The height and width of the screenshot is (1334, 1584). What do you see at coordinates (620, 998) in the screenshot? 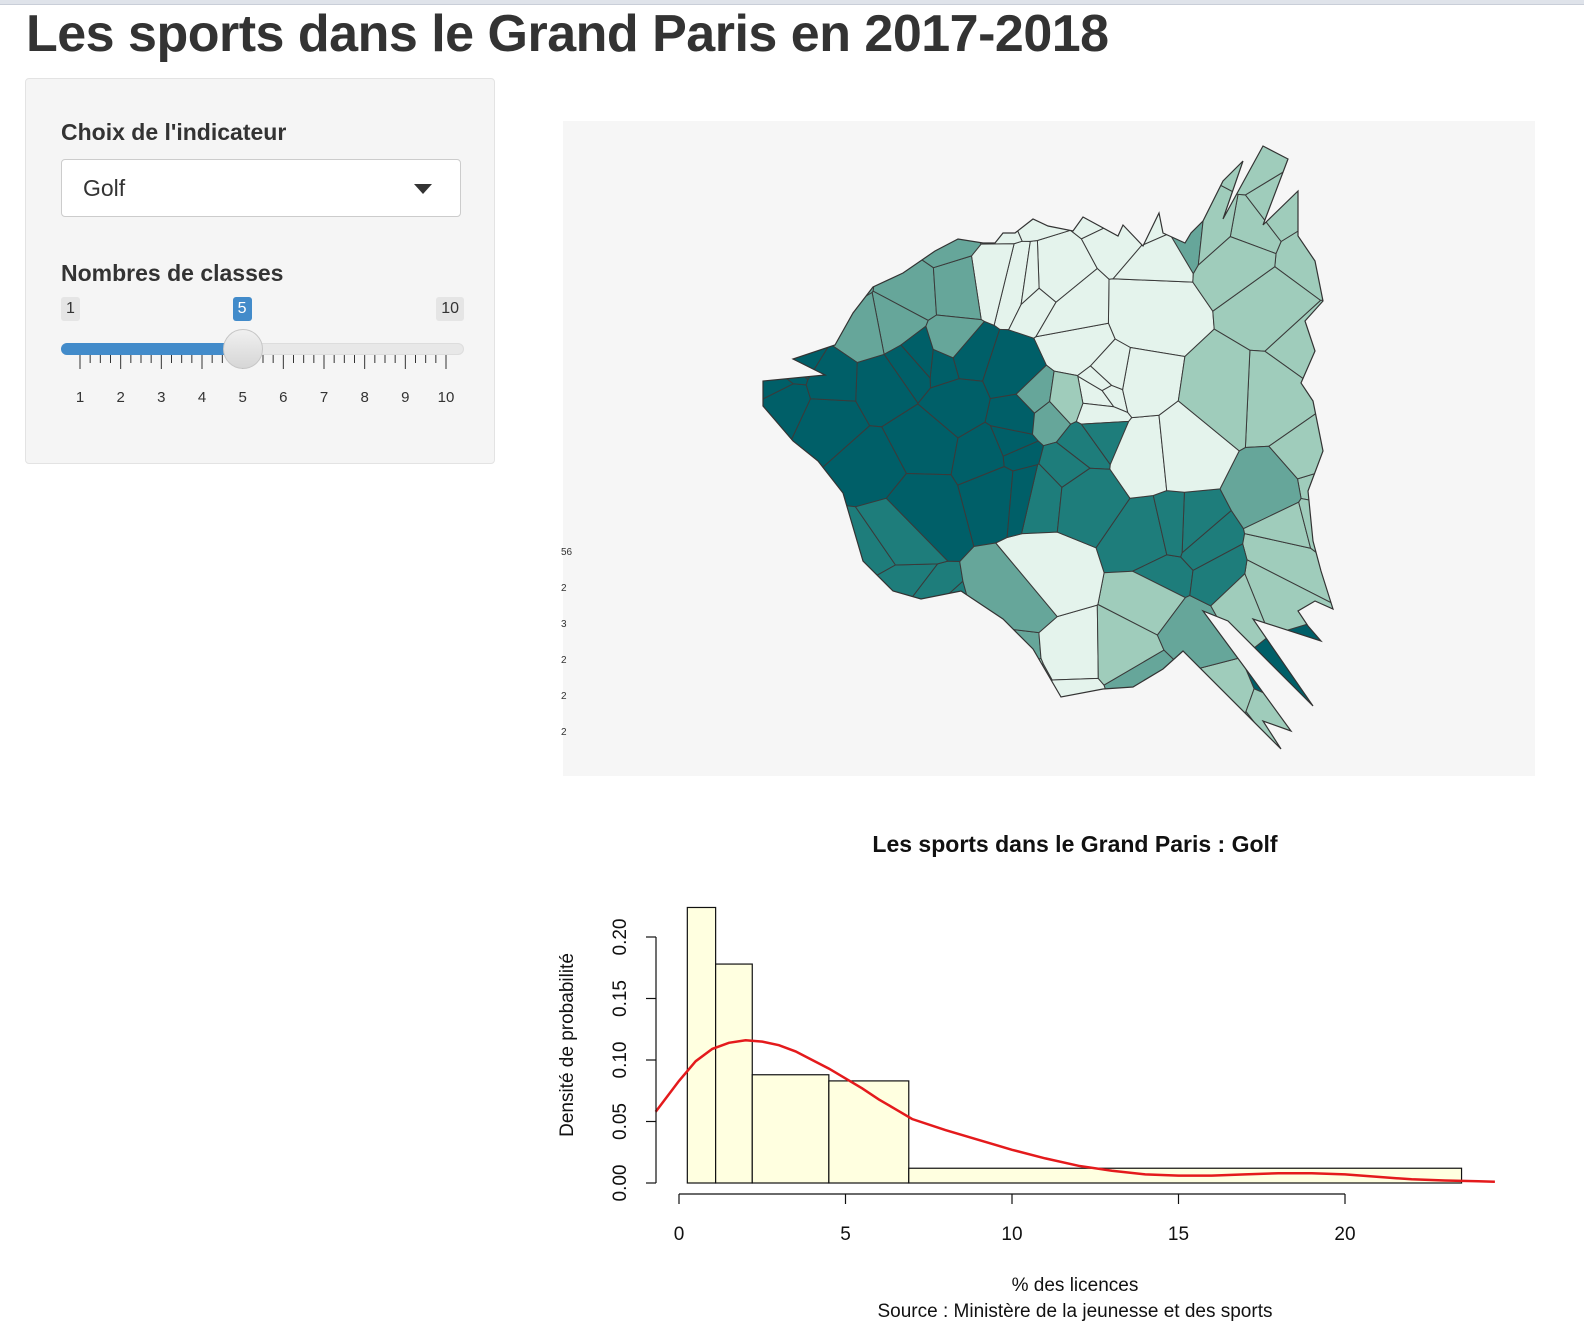
I see `y-tick-label: 0.15` at bounding box center [620, 998].